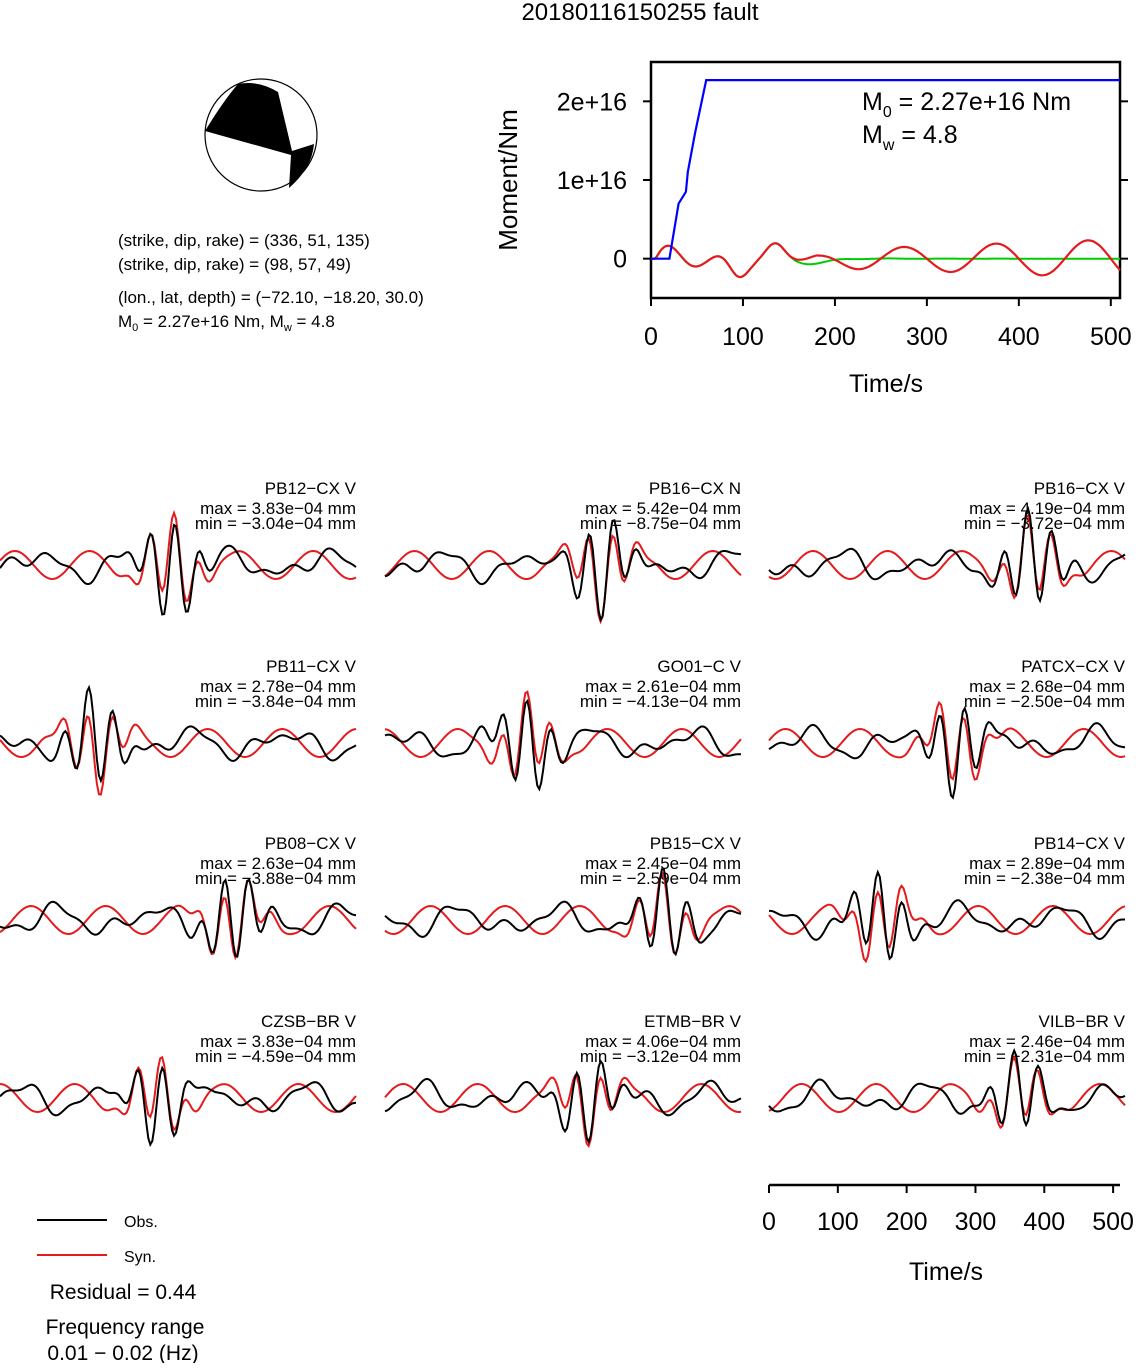  Describe the element at coordinates (140, 1257) in the screenshot. I see `legend-syn-label: Syn.` at that location.